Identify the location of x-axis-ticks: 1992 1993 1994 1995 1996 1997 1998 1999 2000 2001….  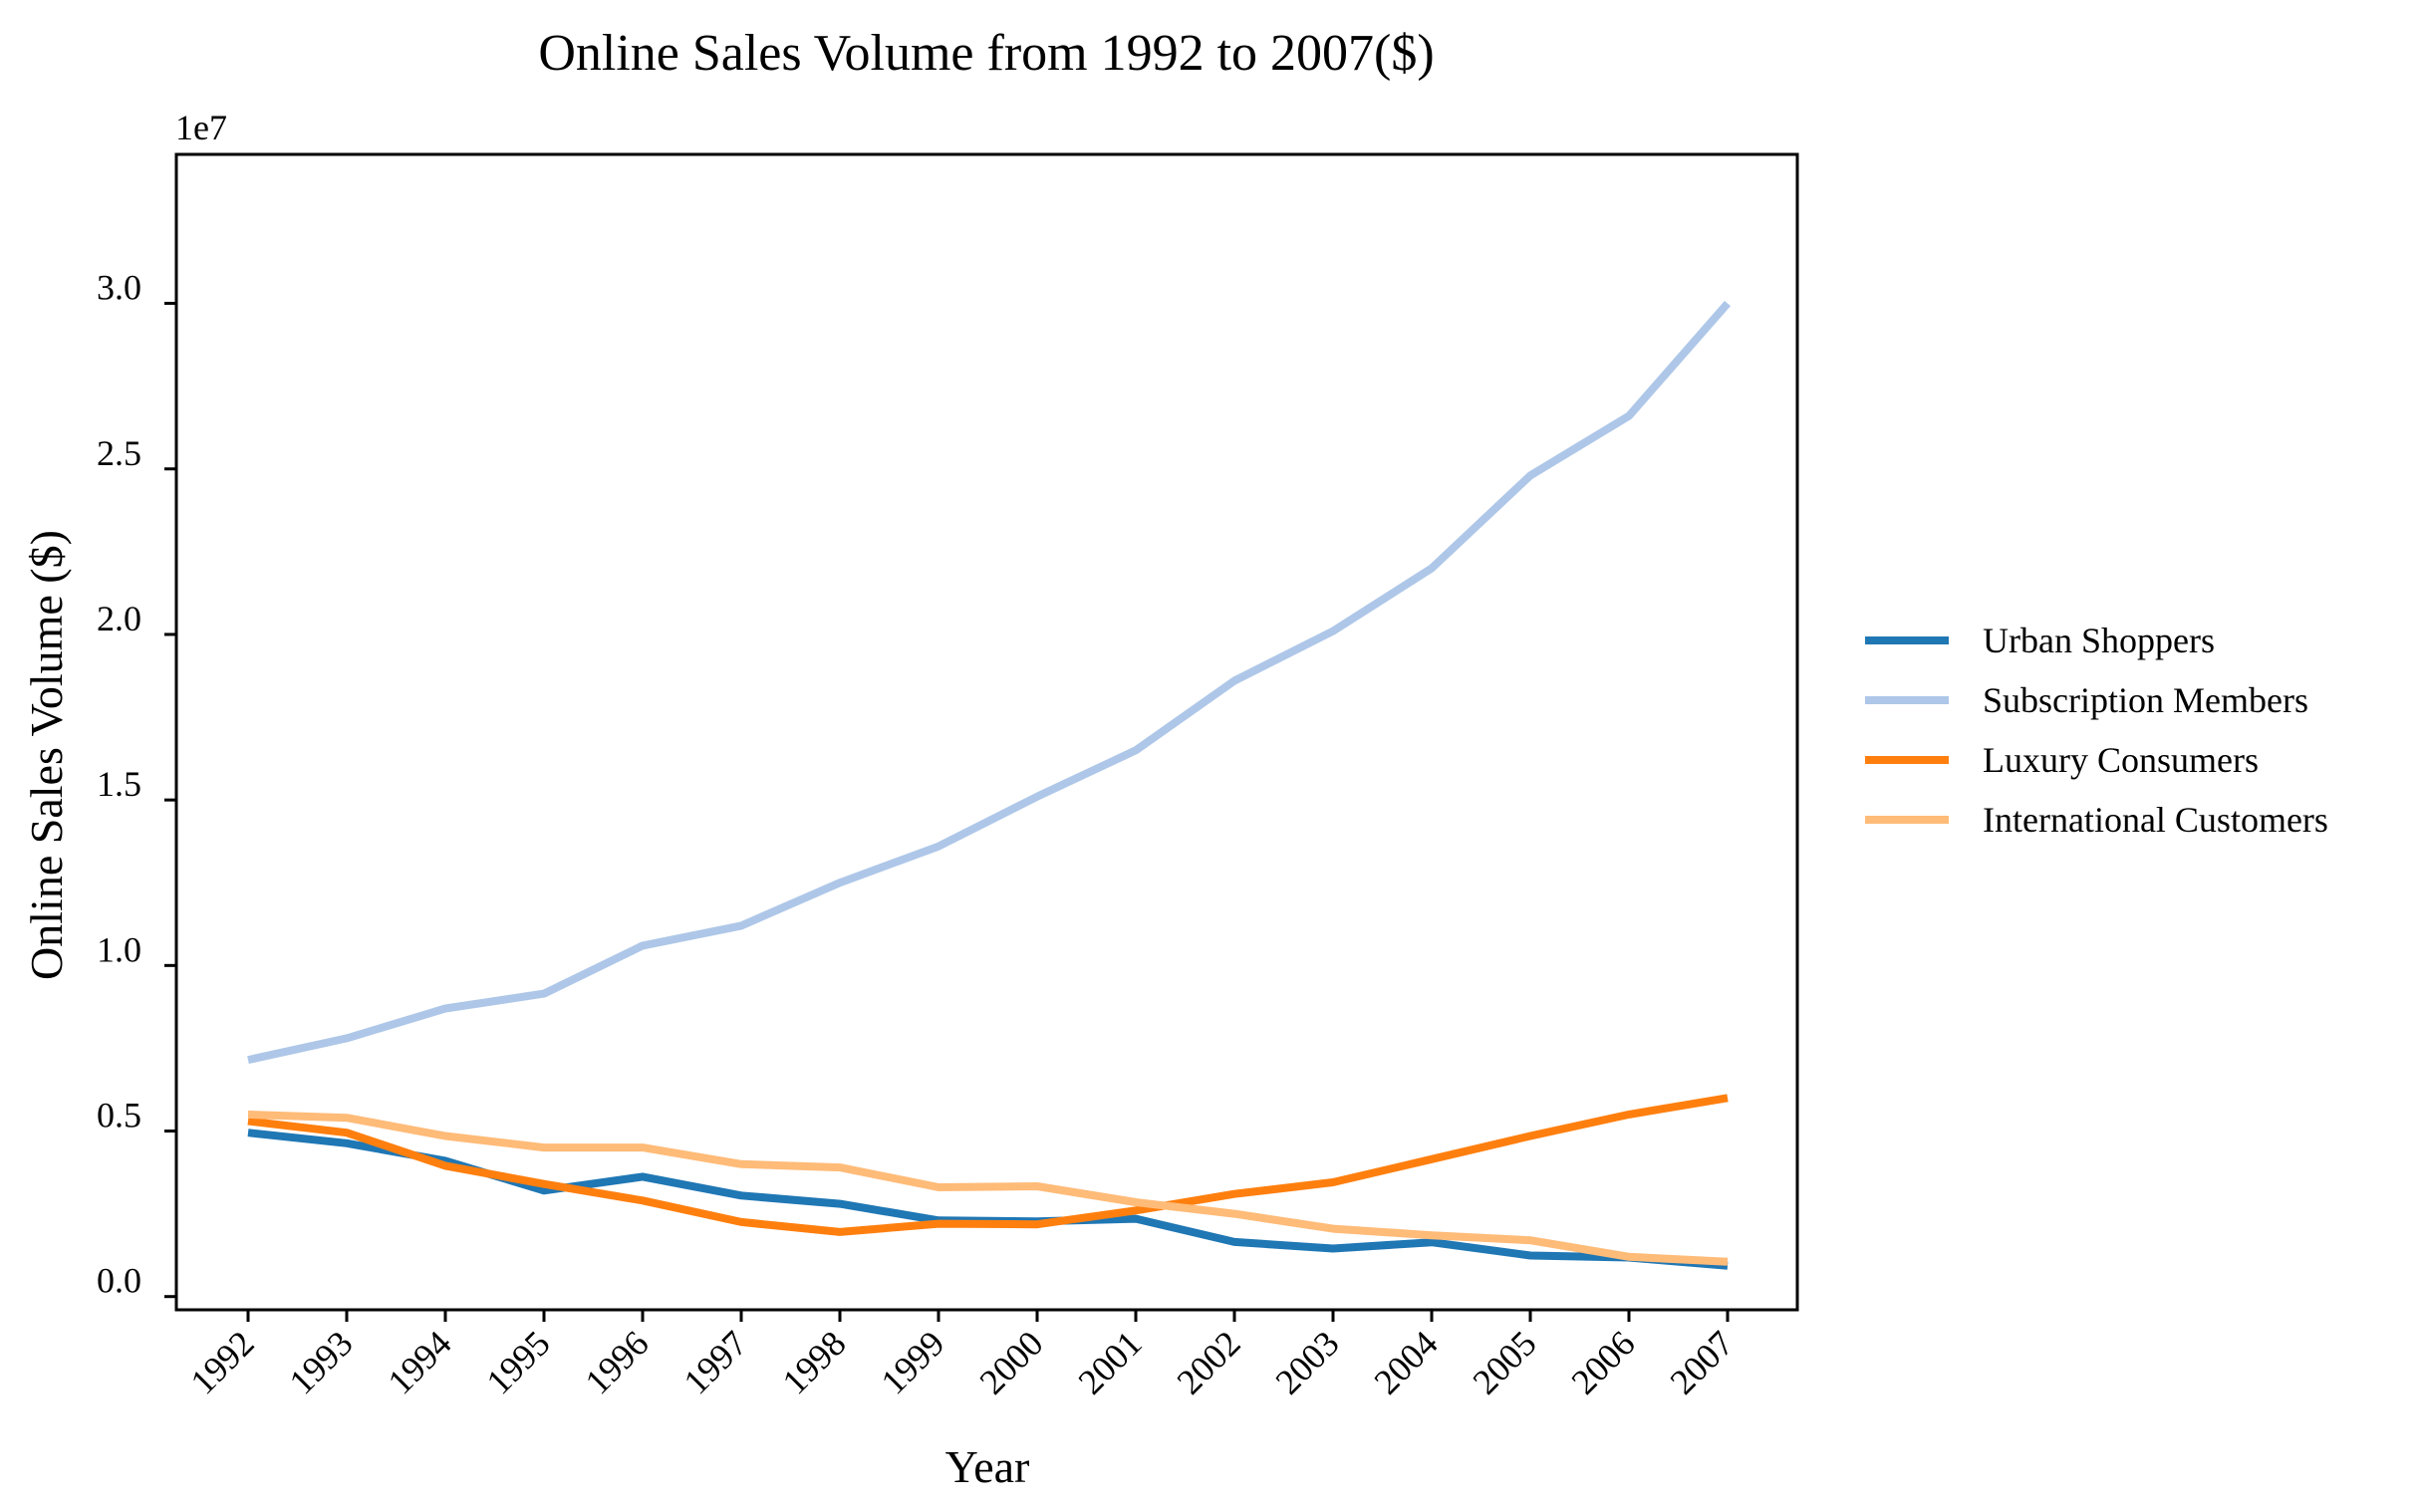
(962, 1356).